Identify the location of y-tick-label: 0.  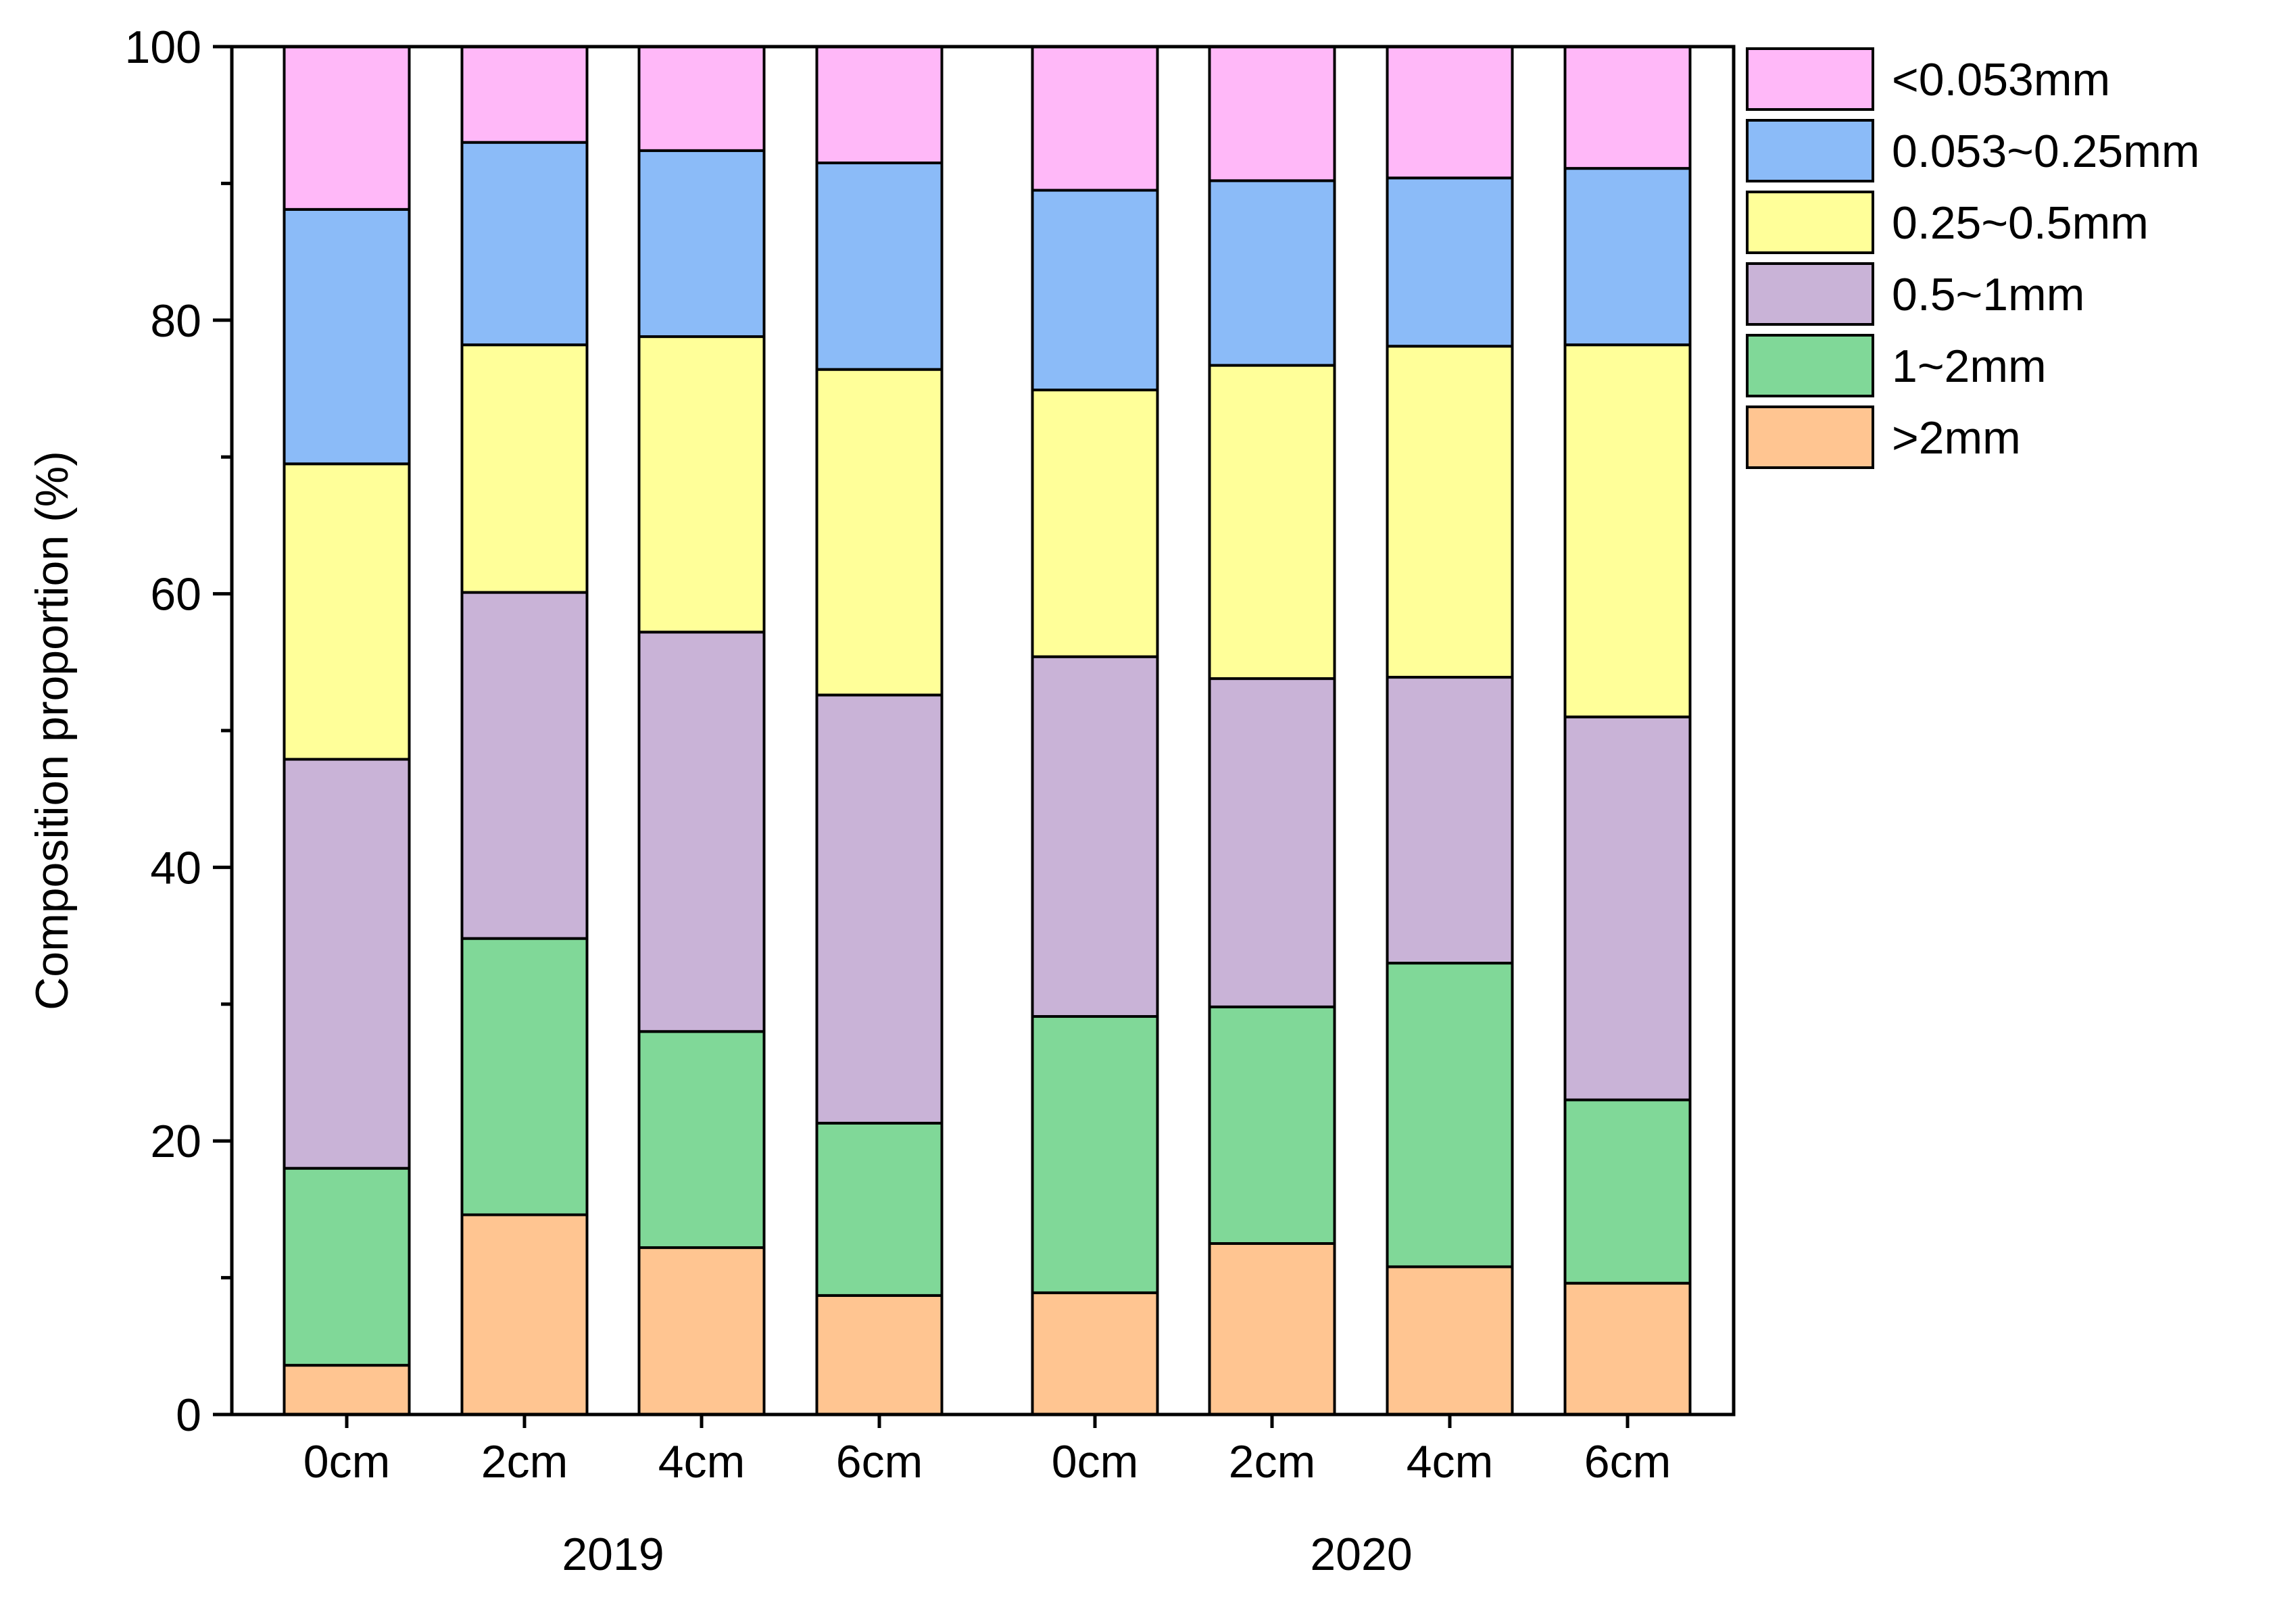
(188, 1415).